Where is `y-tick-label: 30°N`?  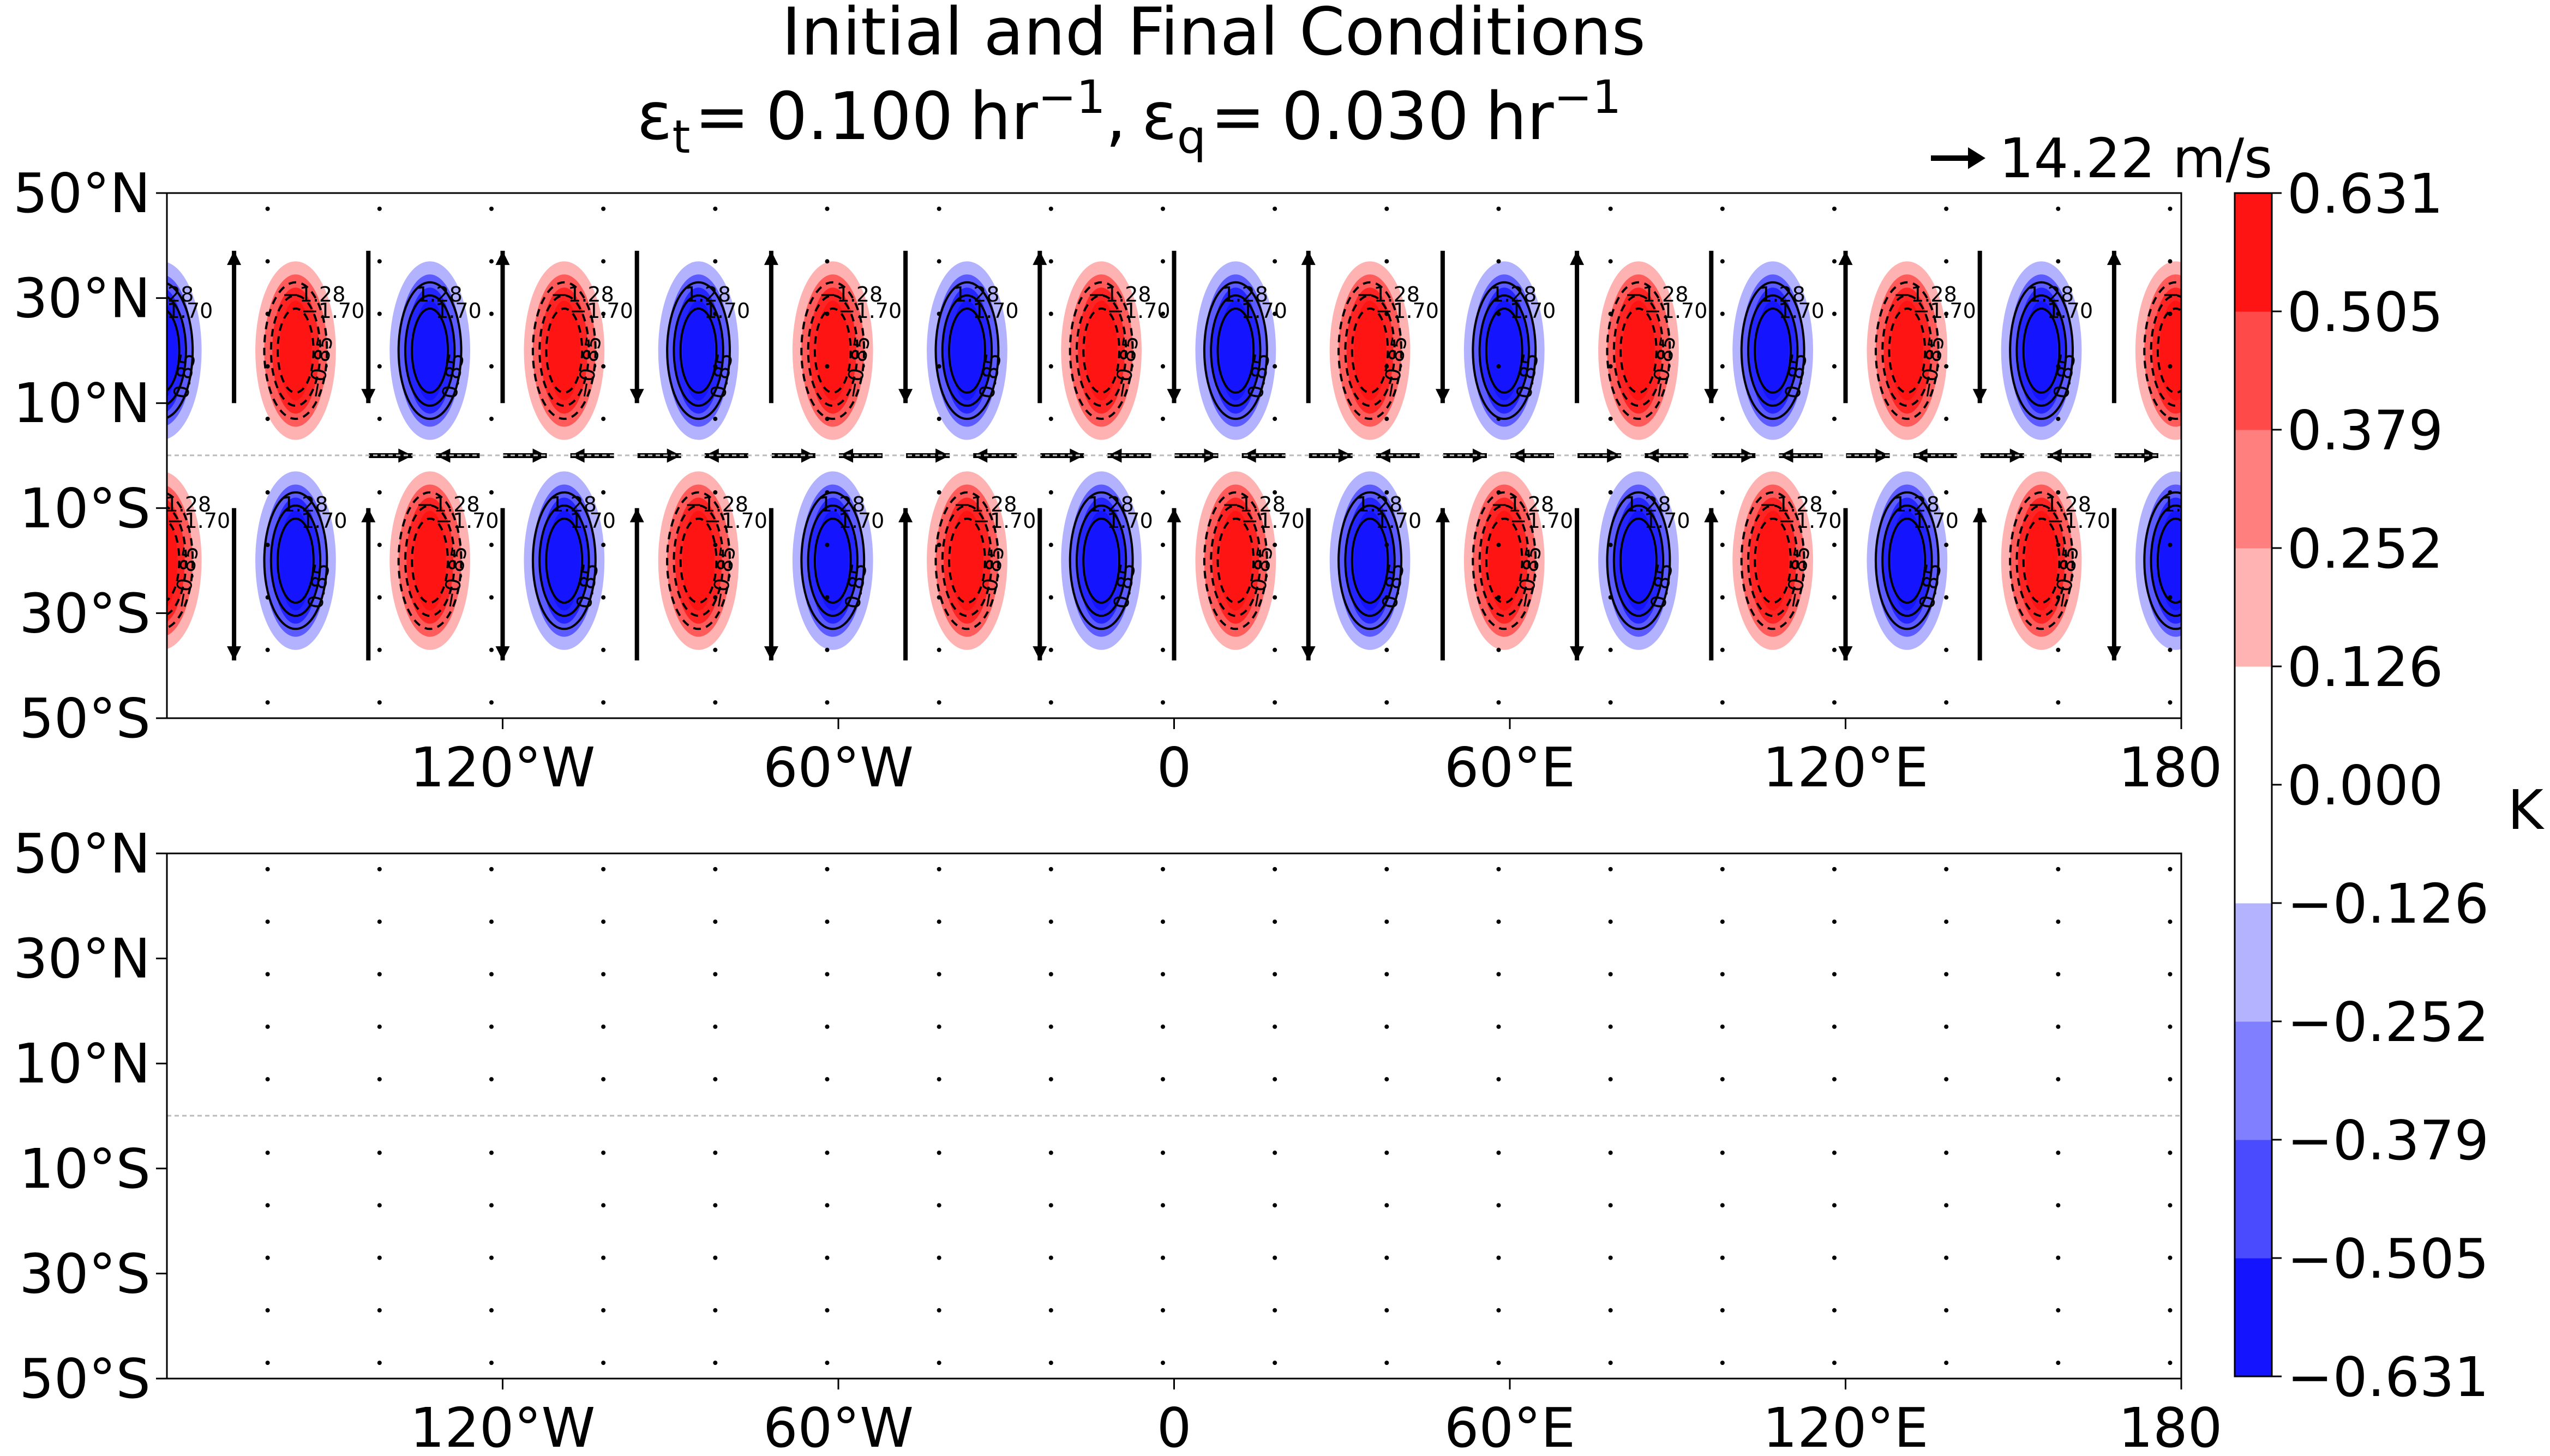
y-tick-label: 30°N is located at coordinates (82, 959).